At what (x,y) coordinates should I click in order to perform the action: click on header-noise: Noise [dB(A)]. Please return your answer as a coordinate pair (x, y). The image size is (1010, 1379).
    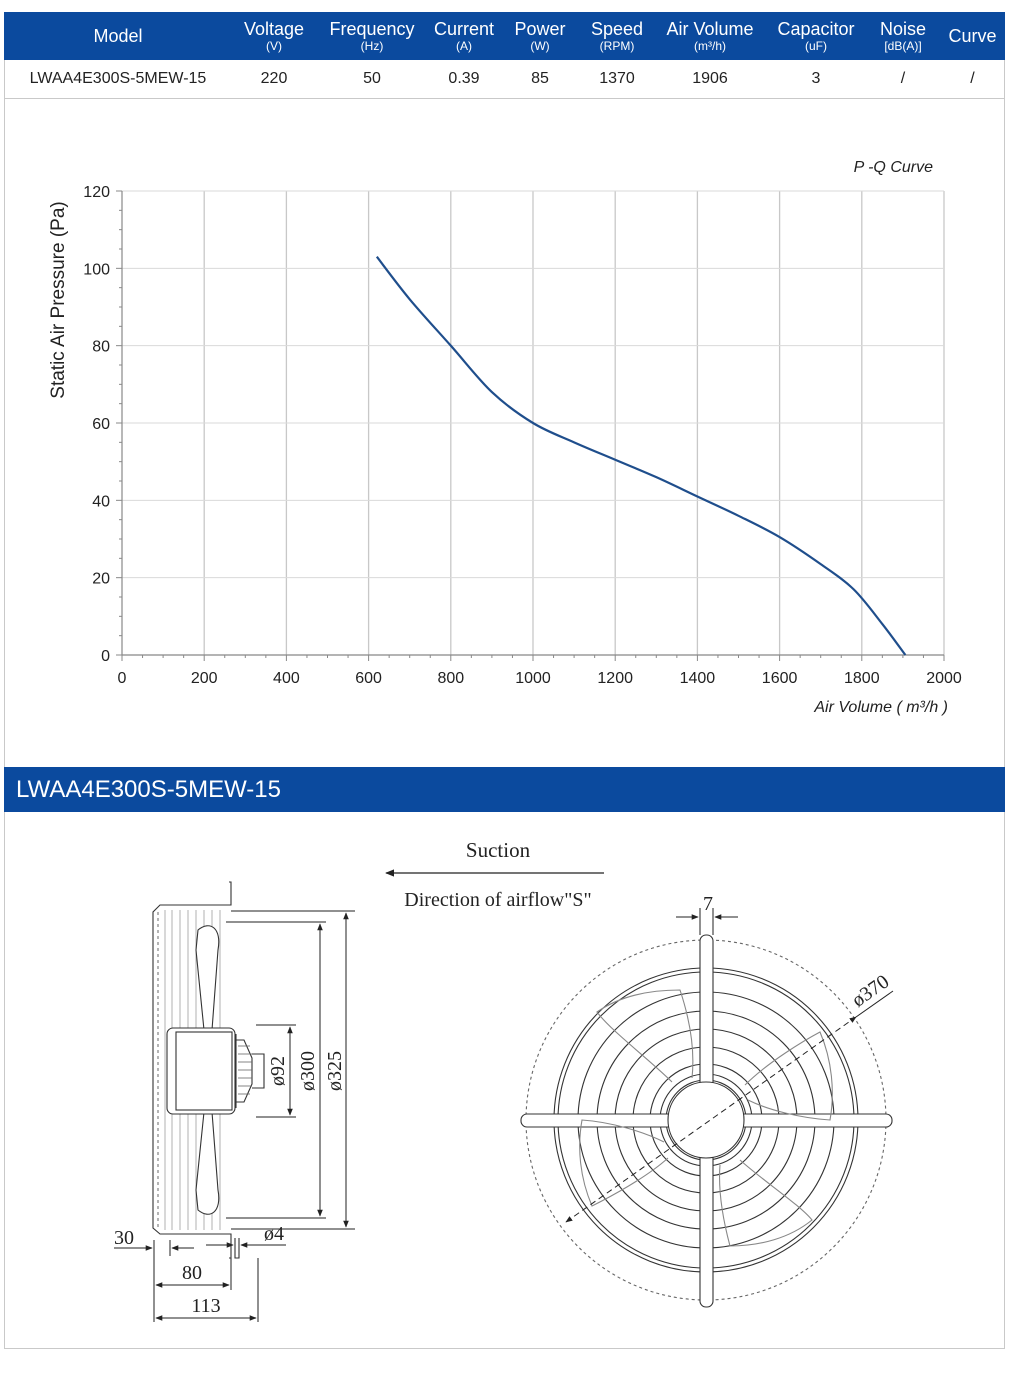
    Looking at the image, I should click on (903, 36).